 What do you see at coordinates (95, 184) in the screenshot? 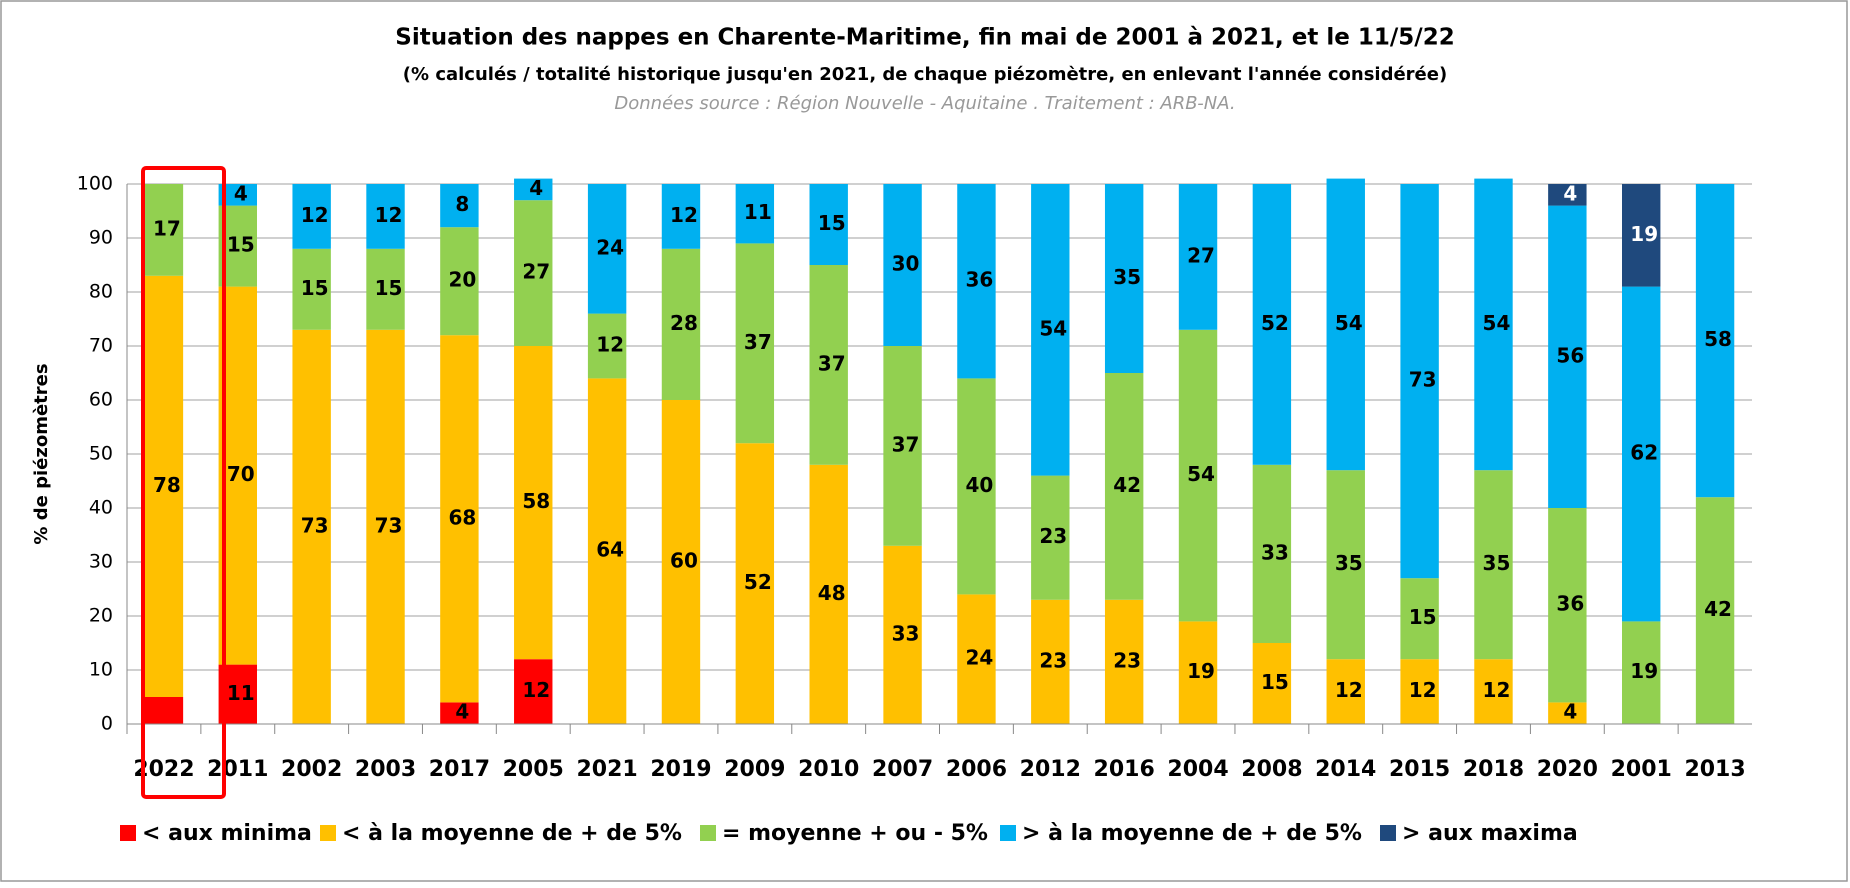
I see `y-tick-label: 100` at bounding box center [95, 184].